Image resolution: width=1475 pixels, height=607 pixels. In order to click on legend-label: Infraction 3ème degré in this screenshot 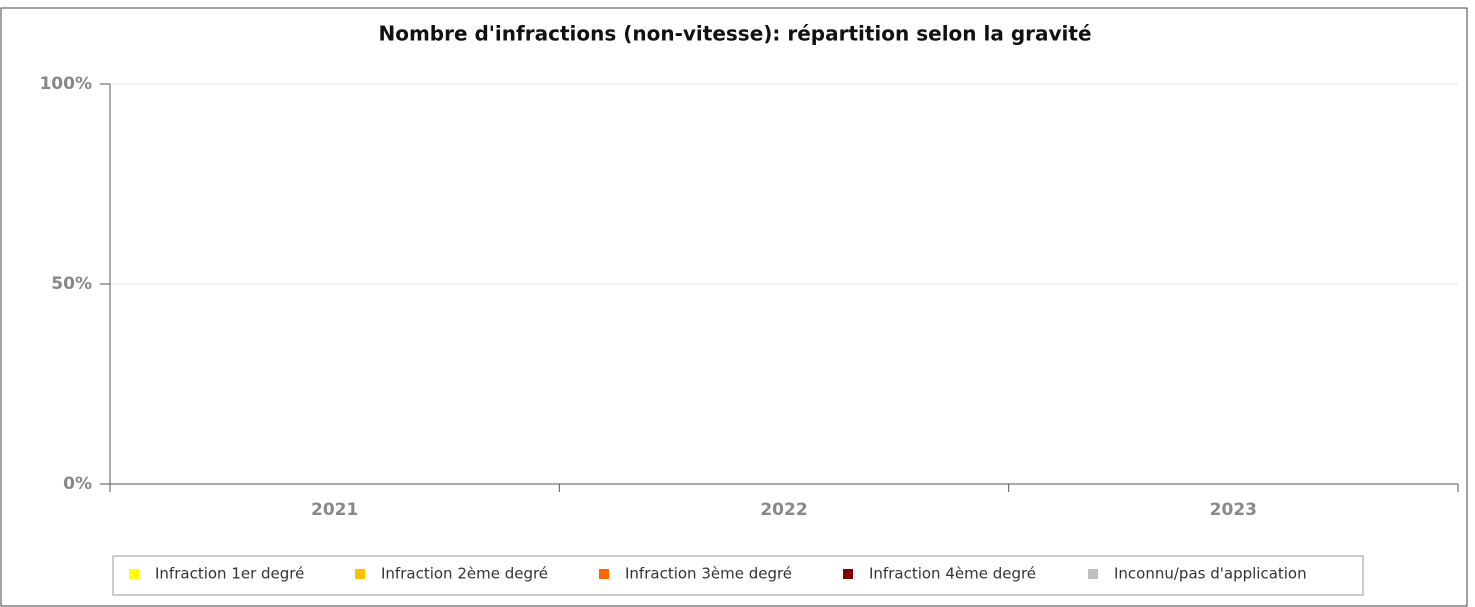, I will do `click(708, 574)`.